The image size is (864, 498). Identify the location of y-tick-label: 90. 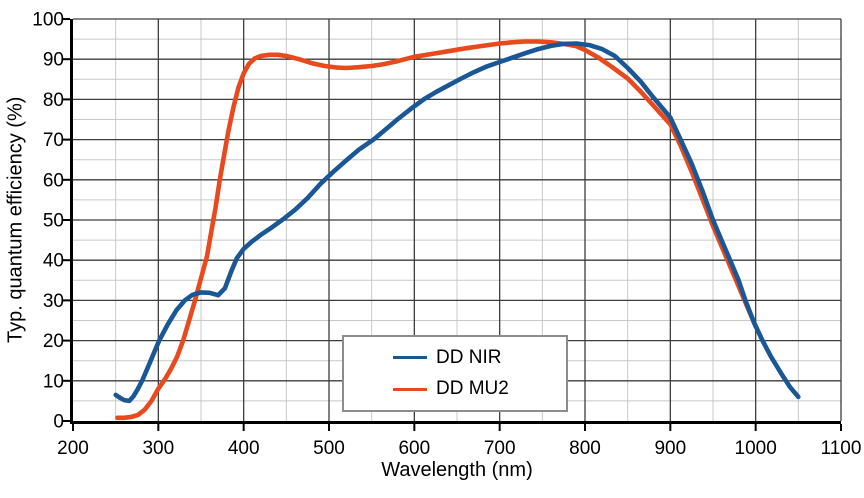
(53, 60).